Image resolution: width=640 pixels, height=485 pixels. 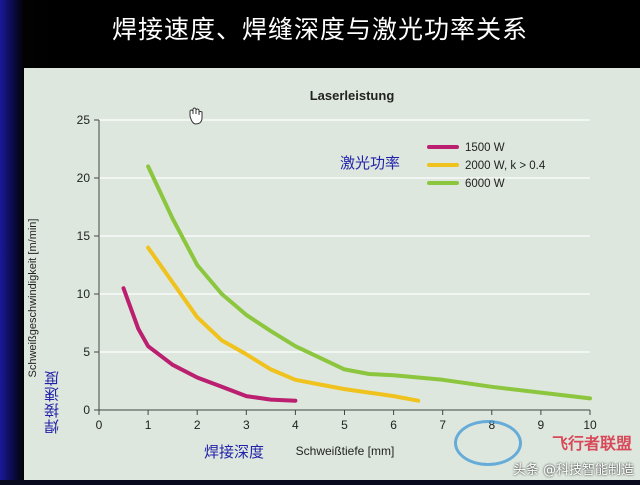 What do you see at coordinates (319, 29) in the screenshot?
I see `slide-title: 焊接速度、焊缝深度与激光功率关系` at bounding box center [319, 29].